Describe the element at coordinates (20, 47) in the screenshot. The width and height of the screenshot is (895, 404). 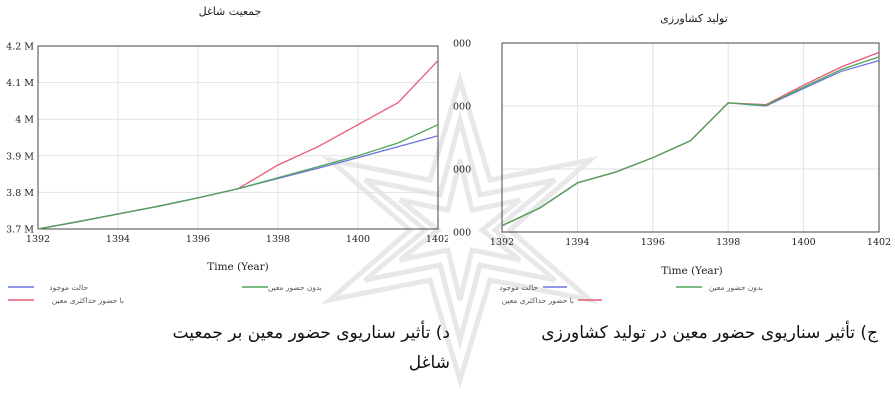
I see `y-tick-label: 4.2 M` at that location.